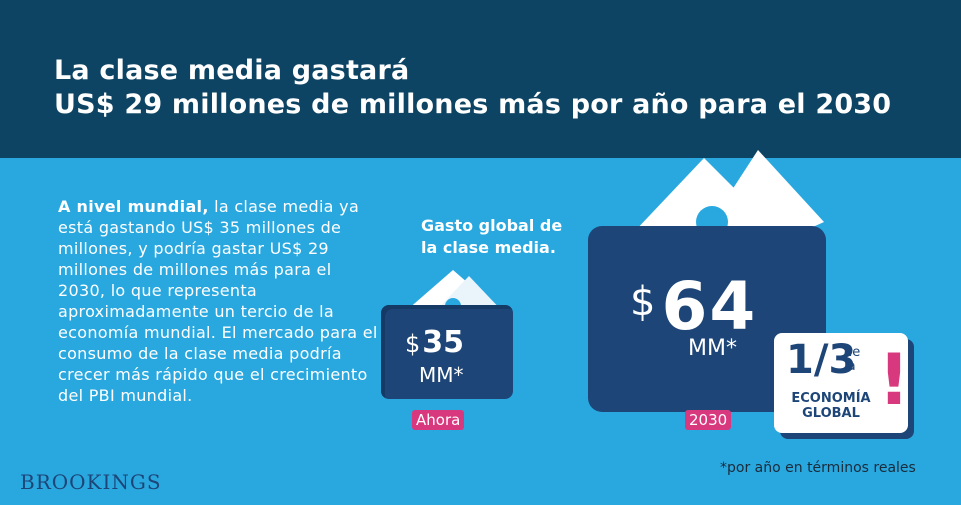 This screenshot has height=505, width=961. Describe the element at coordinates (488, 247) in the screenshot. I see `gasto-label-line-2: la clase media.` at that location.